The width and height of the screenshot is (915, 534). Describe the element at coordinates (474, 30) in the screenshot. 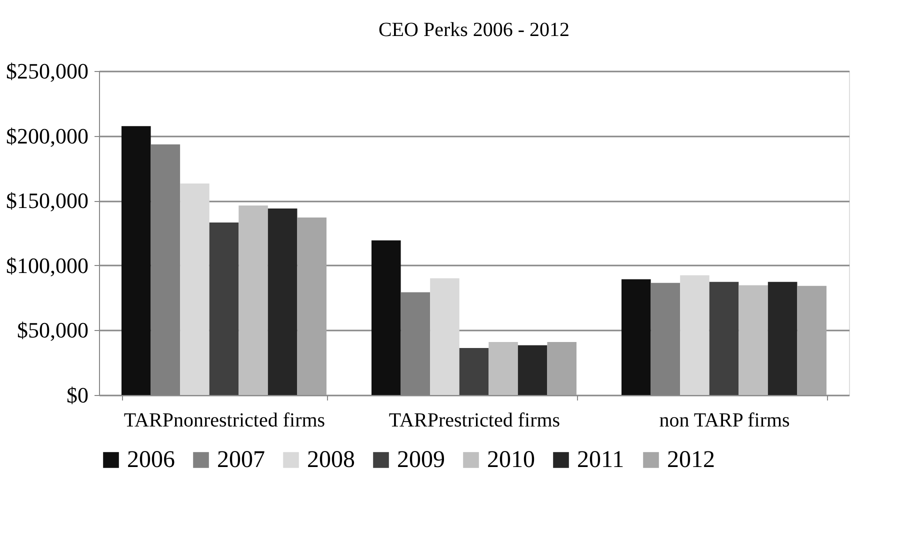

I see `chart-title: CEO Perks 2006 - 2012` at that location.